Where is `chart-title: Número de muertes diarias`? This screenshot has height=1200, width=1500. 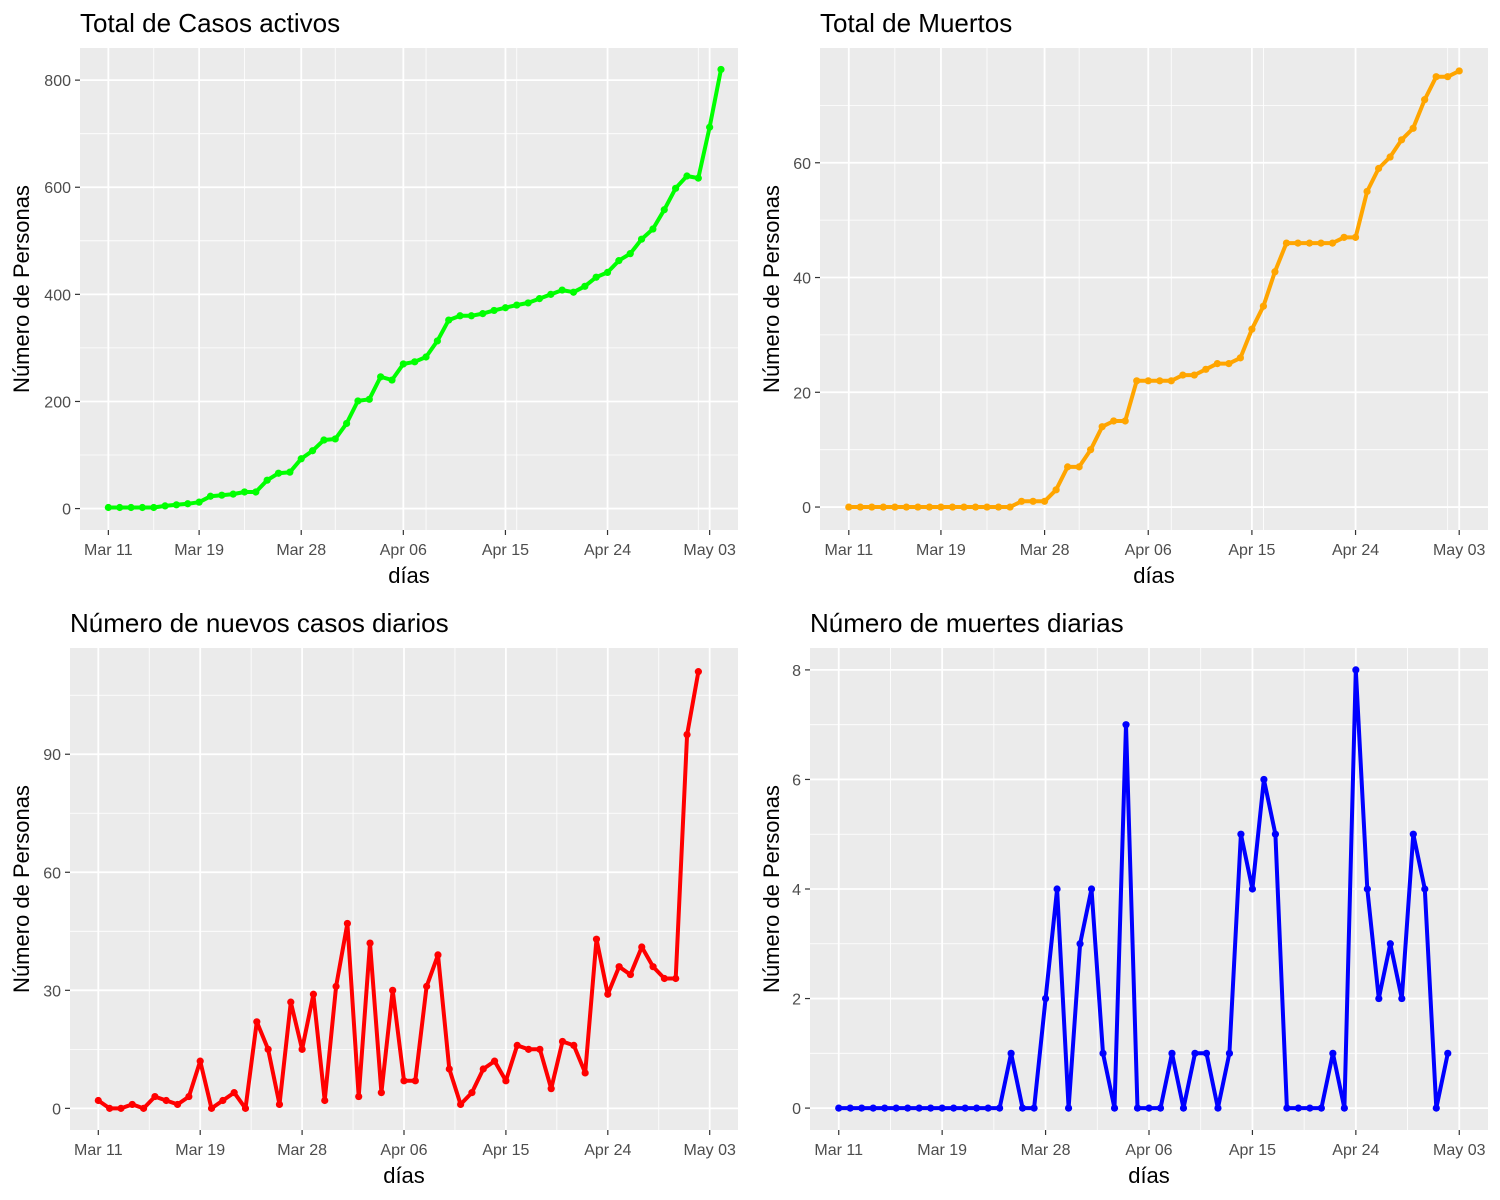
chart-title: Número de muertes diarias is located at coordinates (967, 623).